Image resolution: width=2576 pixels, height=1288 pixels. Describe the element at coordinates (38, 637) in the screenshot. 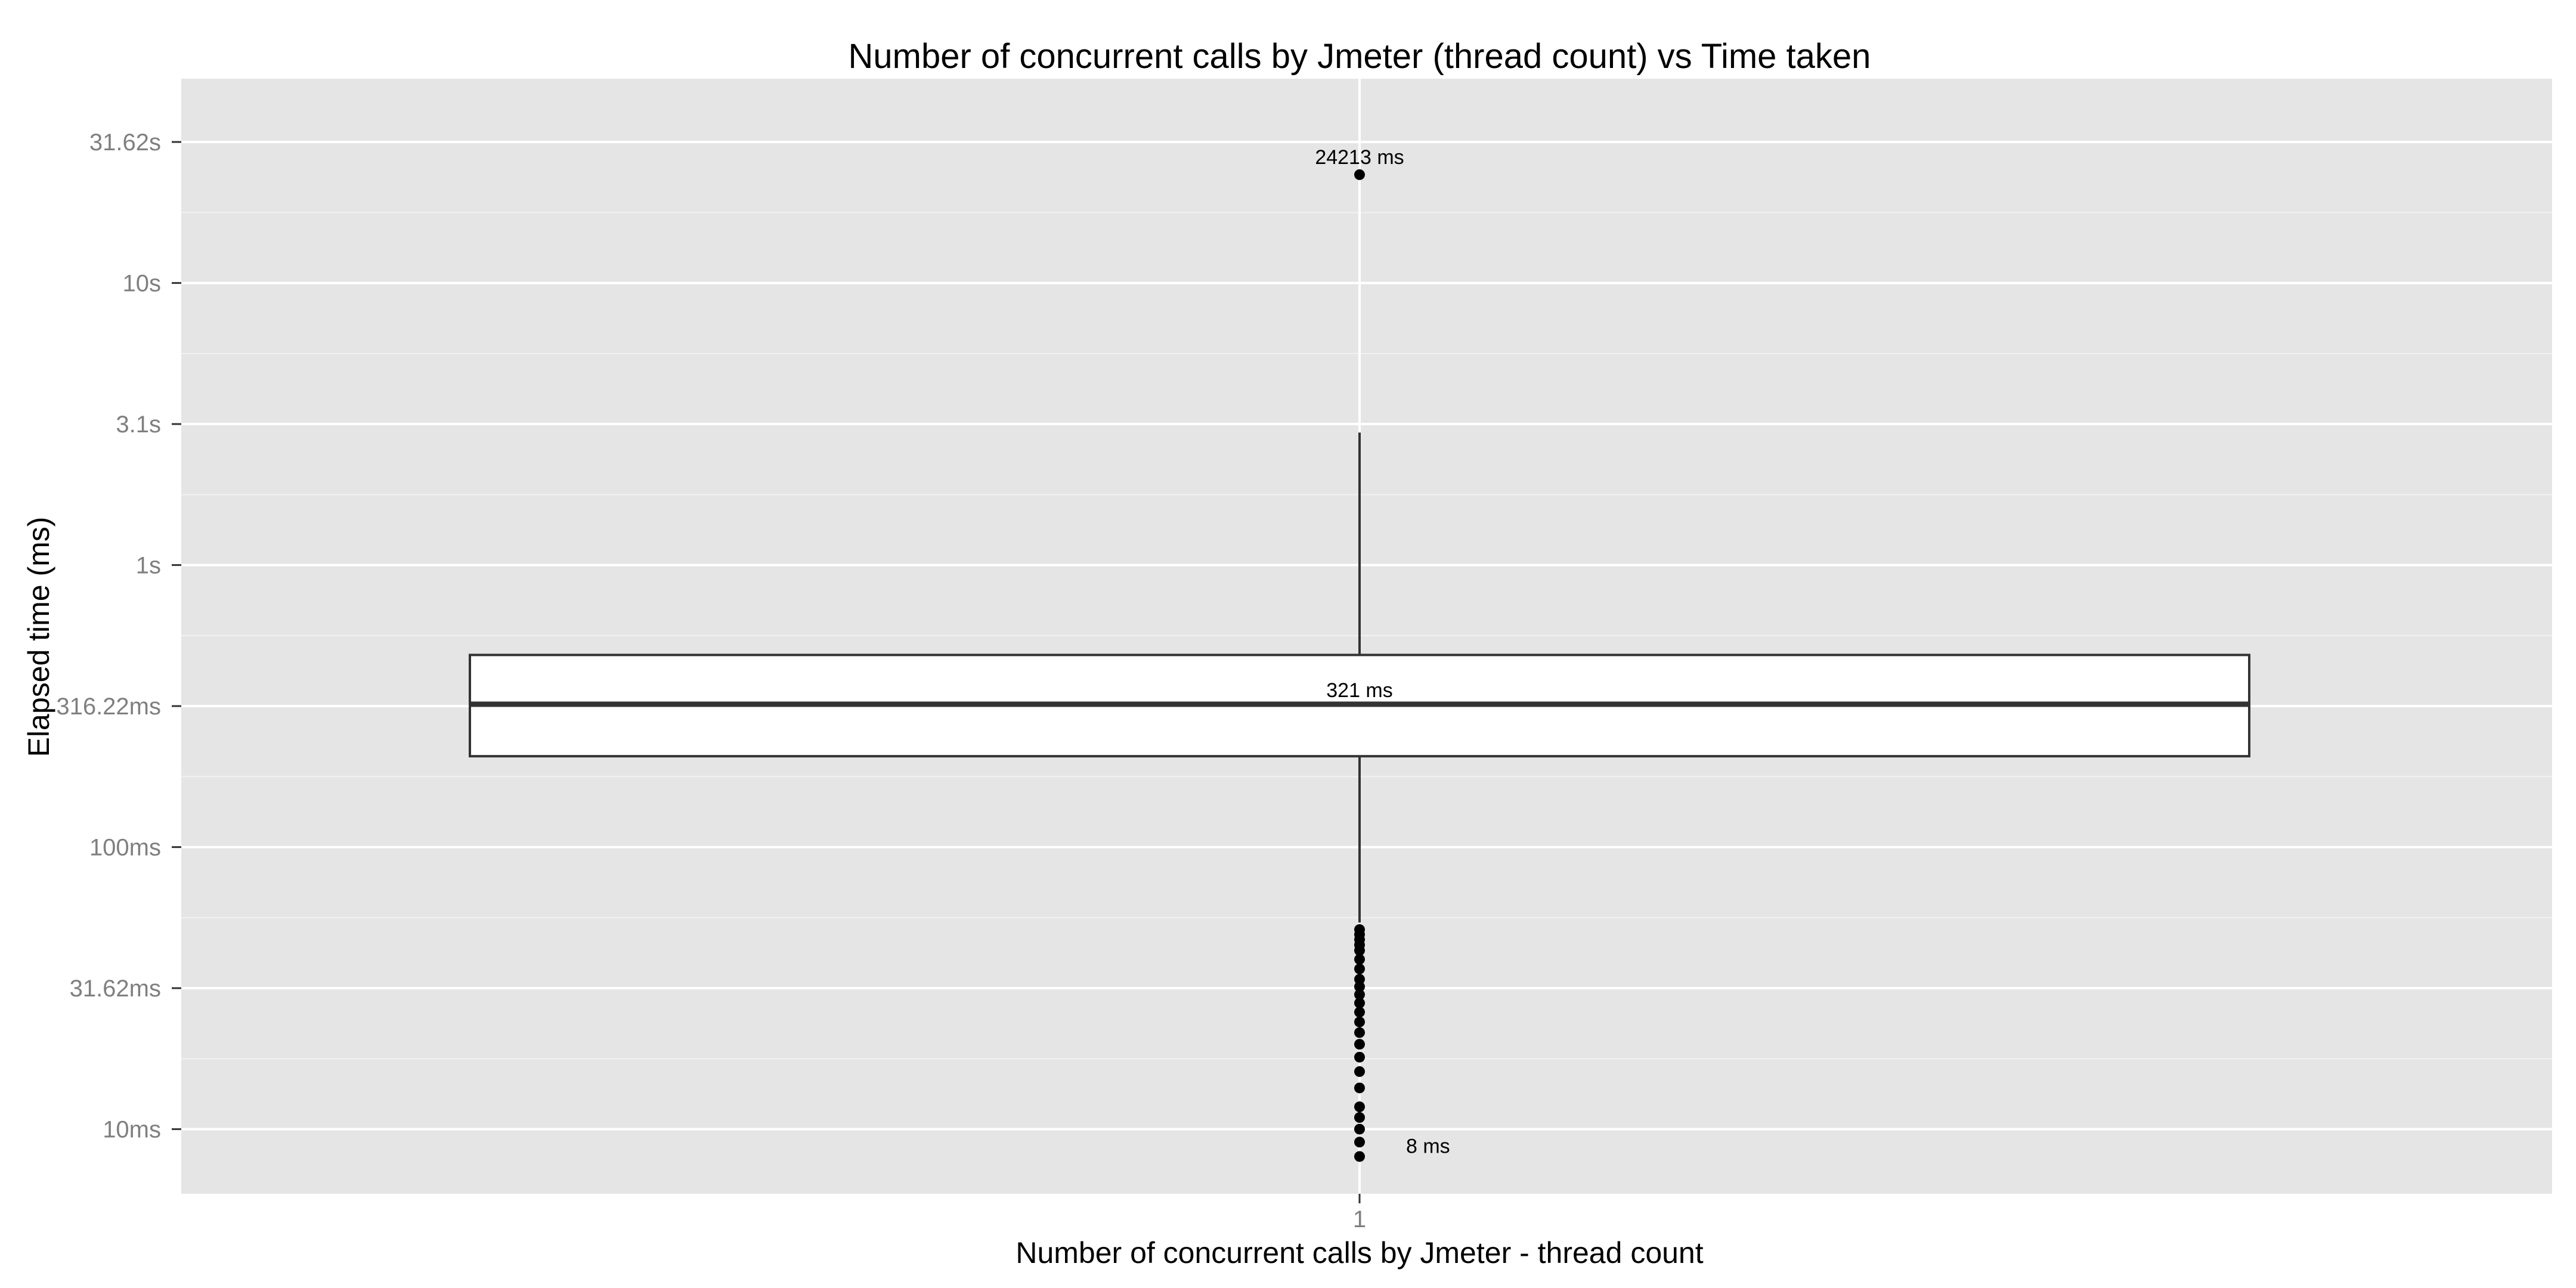

I see `y-axis-title: Elapsed time (ms)` at that location.